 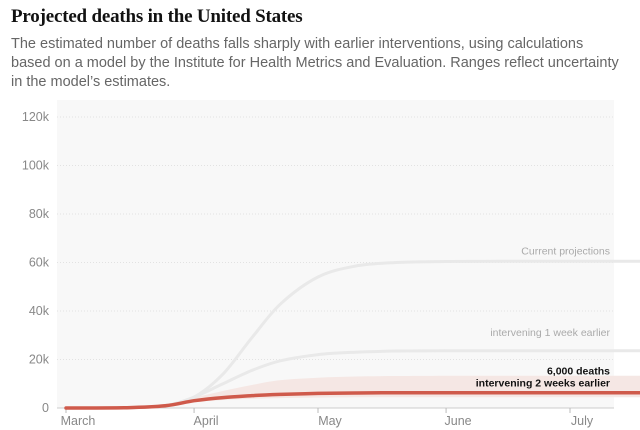 What do you see at coordinates (550, 333) in the screenshot?
I see `series-label: intervening 1 week earlier` at bounding box center [550, 333].